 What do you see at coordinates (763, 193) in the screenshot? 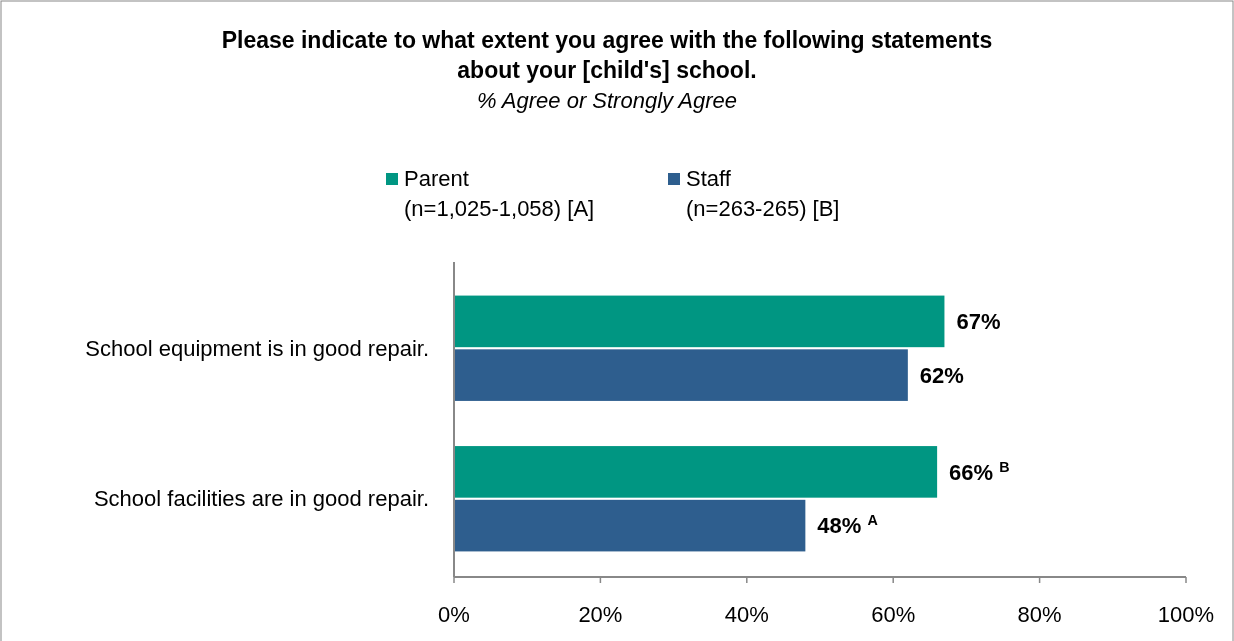
I see `legend-label: Staff (n=263-265) [B]` at bounding box center [763, 193].